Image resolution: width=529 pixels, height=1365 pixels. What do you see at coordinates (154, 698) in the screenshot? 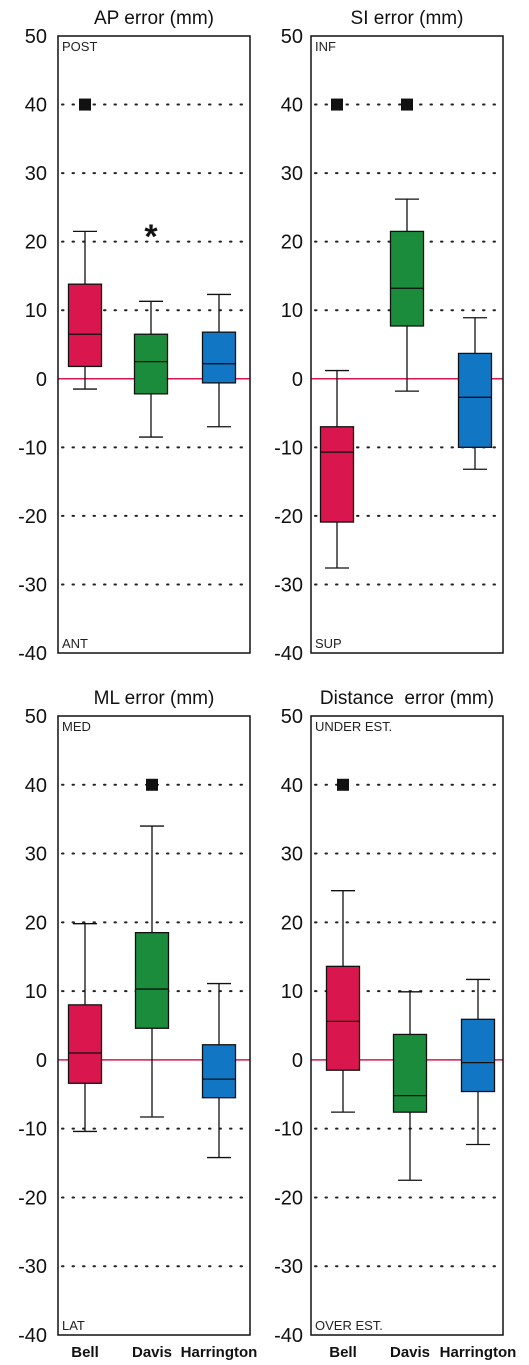
I see `panel-title: ML error (mm)` at bounding box center [154, 698].